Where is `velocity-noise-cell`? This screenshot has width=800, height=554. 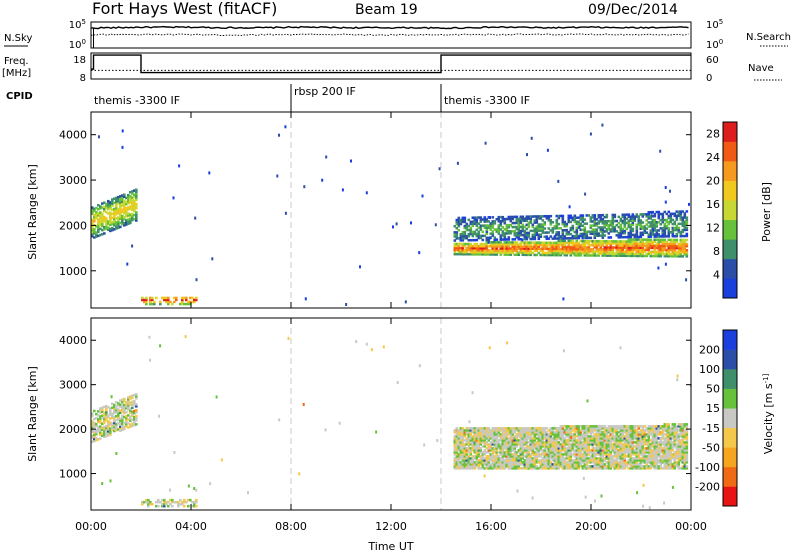
velocity-noise-cell is located at coordinates (397, 382).